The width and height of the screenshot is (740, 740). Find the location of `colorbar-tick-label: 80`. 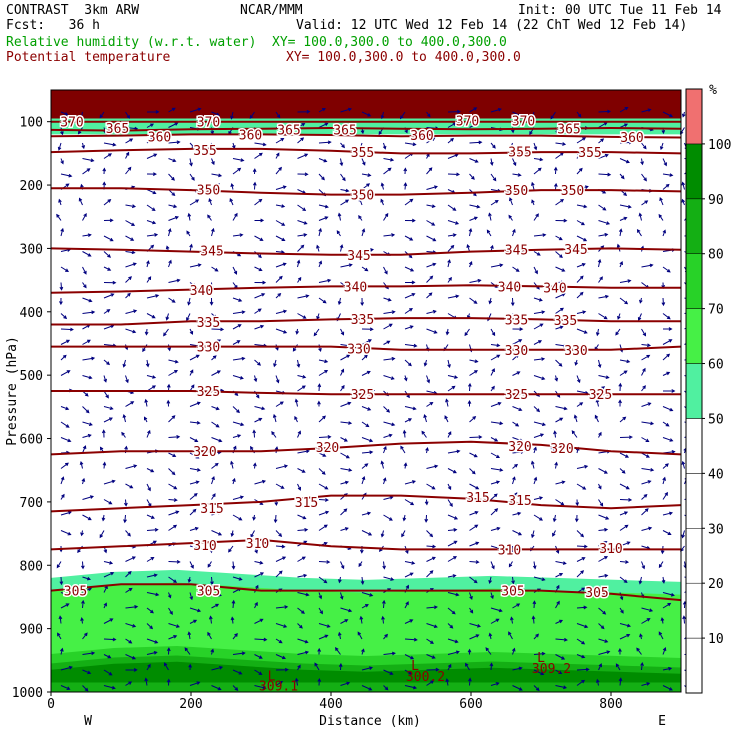

colorbar-tick-label: 80 is located at coordinates (716, 255).